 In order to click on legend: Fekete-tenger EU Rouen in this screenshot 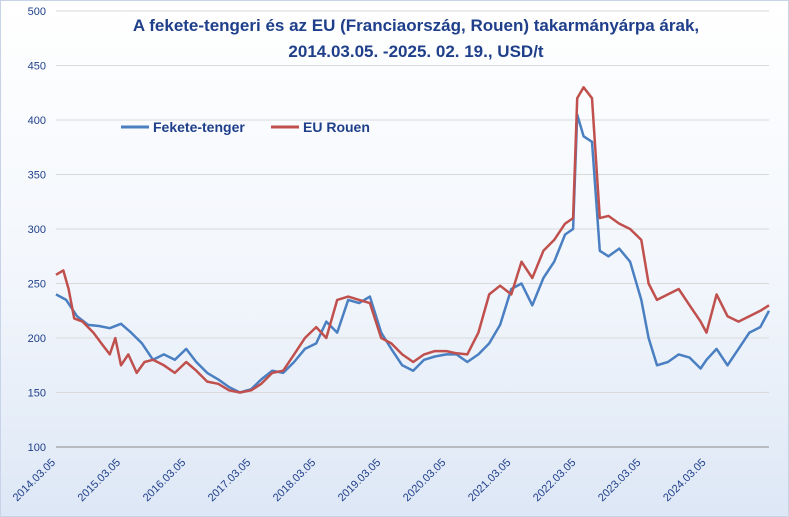, I will do `click(245, 127)`.